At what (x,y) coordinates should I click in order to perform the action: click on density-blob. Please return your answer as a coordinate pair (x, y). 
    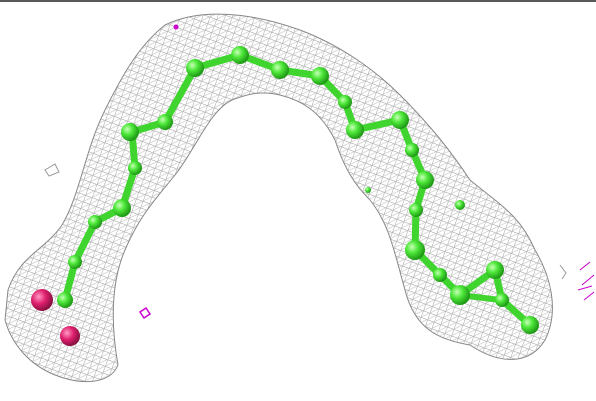
    Looking at the image, I should click on (176, 27).